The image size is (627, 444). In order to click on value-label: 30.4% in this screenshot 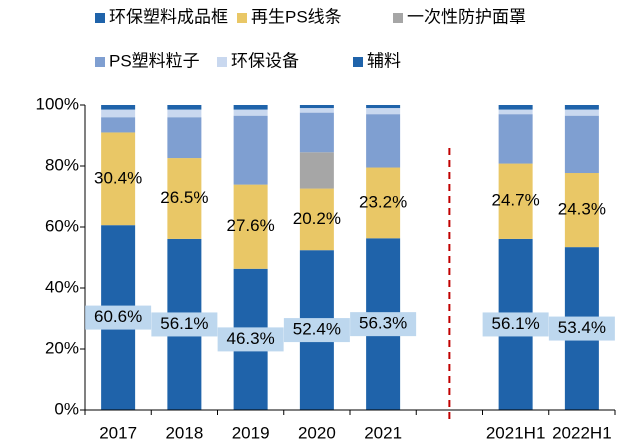, I will do `click(118, 177)`.